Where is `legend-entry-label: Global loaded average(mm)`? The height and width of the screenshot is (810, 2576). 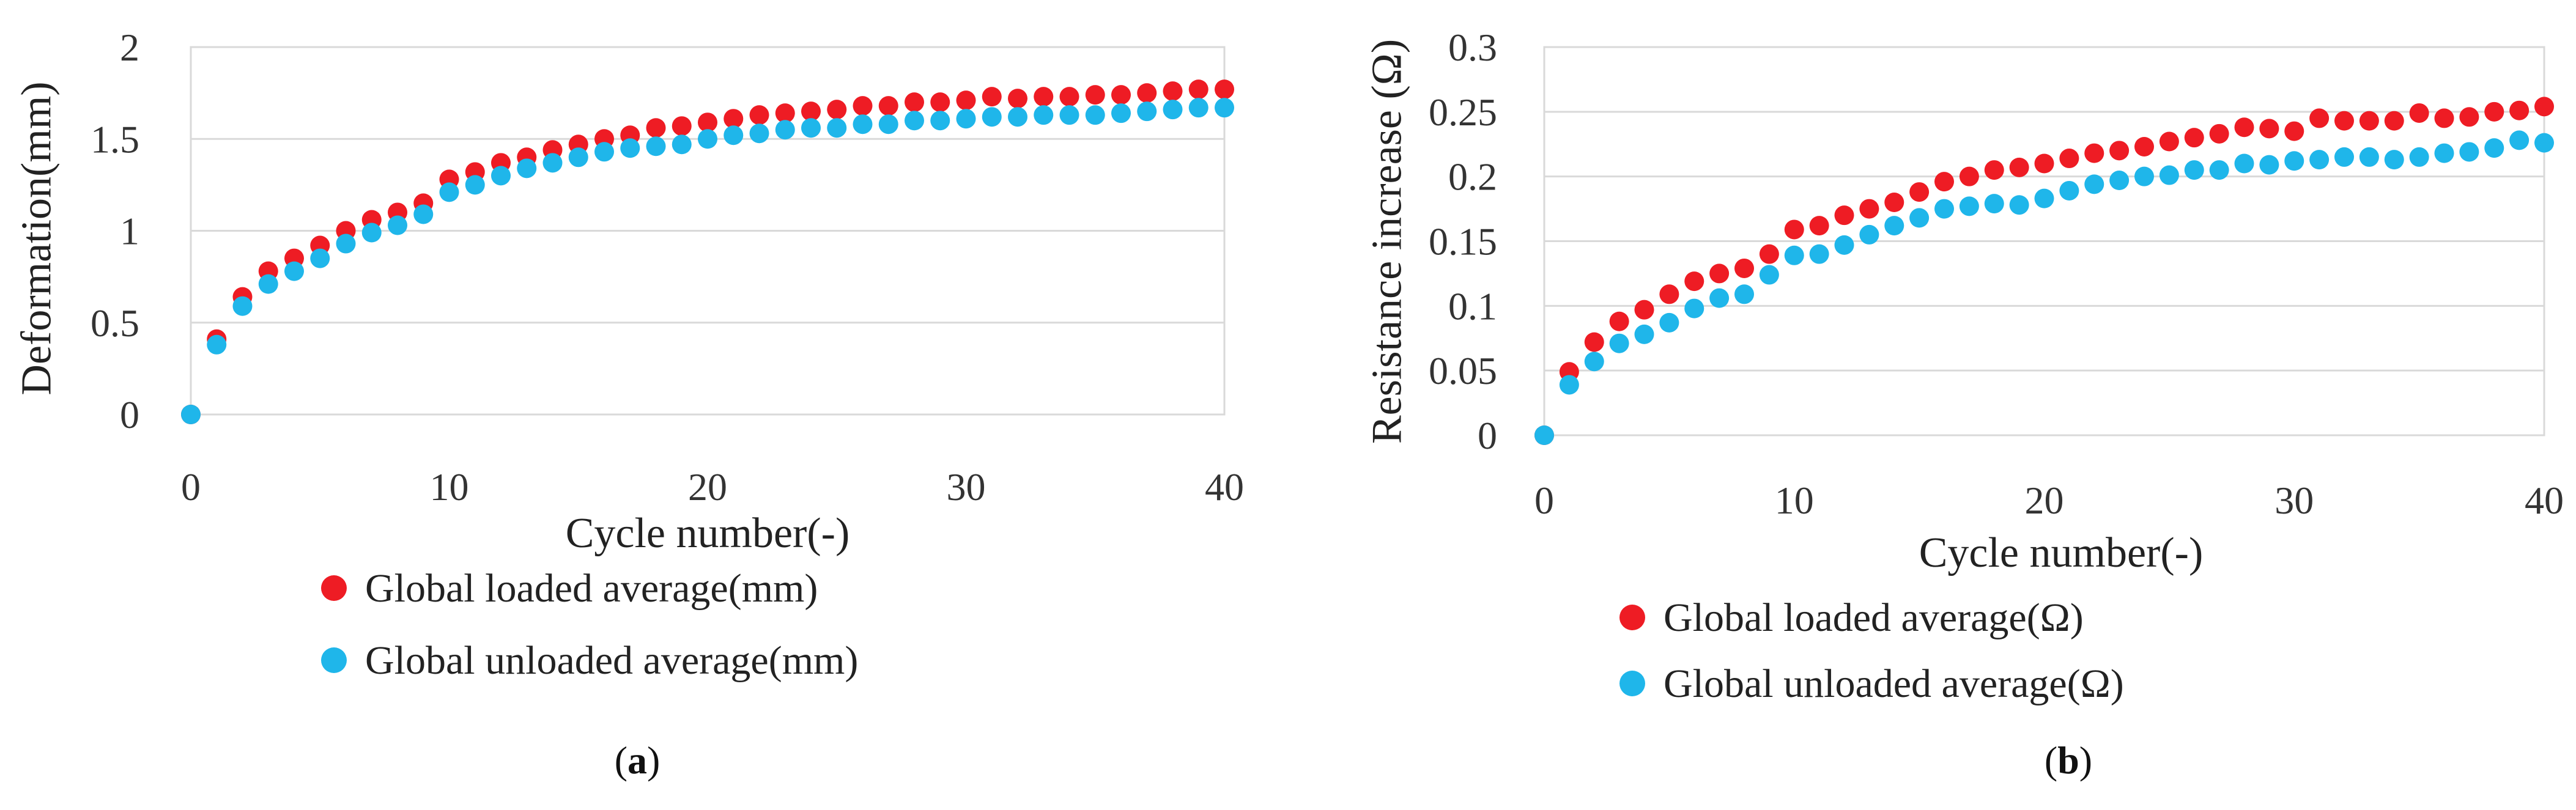
legend-entry-label: Global loaded average(mm) is located at coordinates (591, 588).